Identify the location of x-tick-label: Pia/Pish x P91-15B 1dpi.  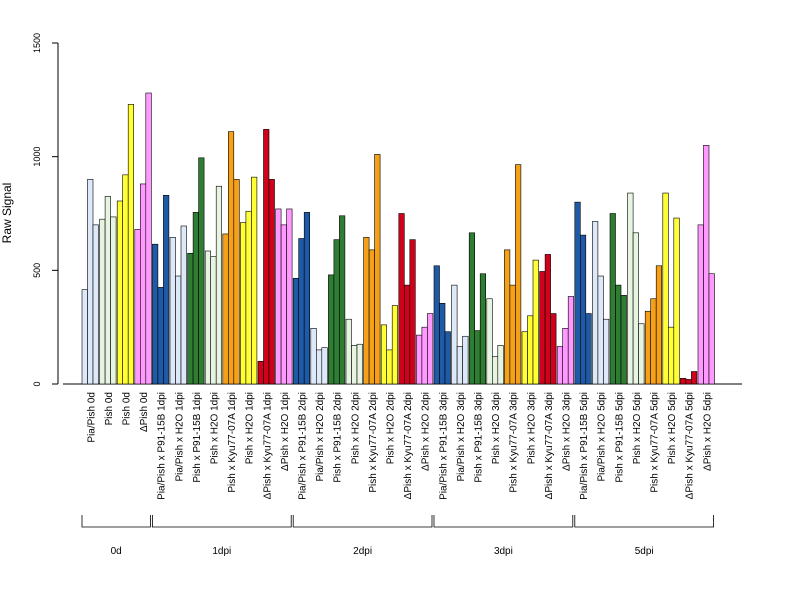
(162, 446).